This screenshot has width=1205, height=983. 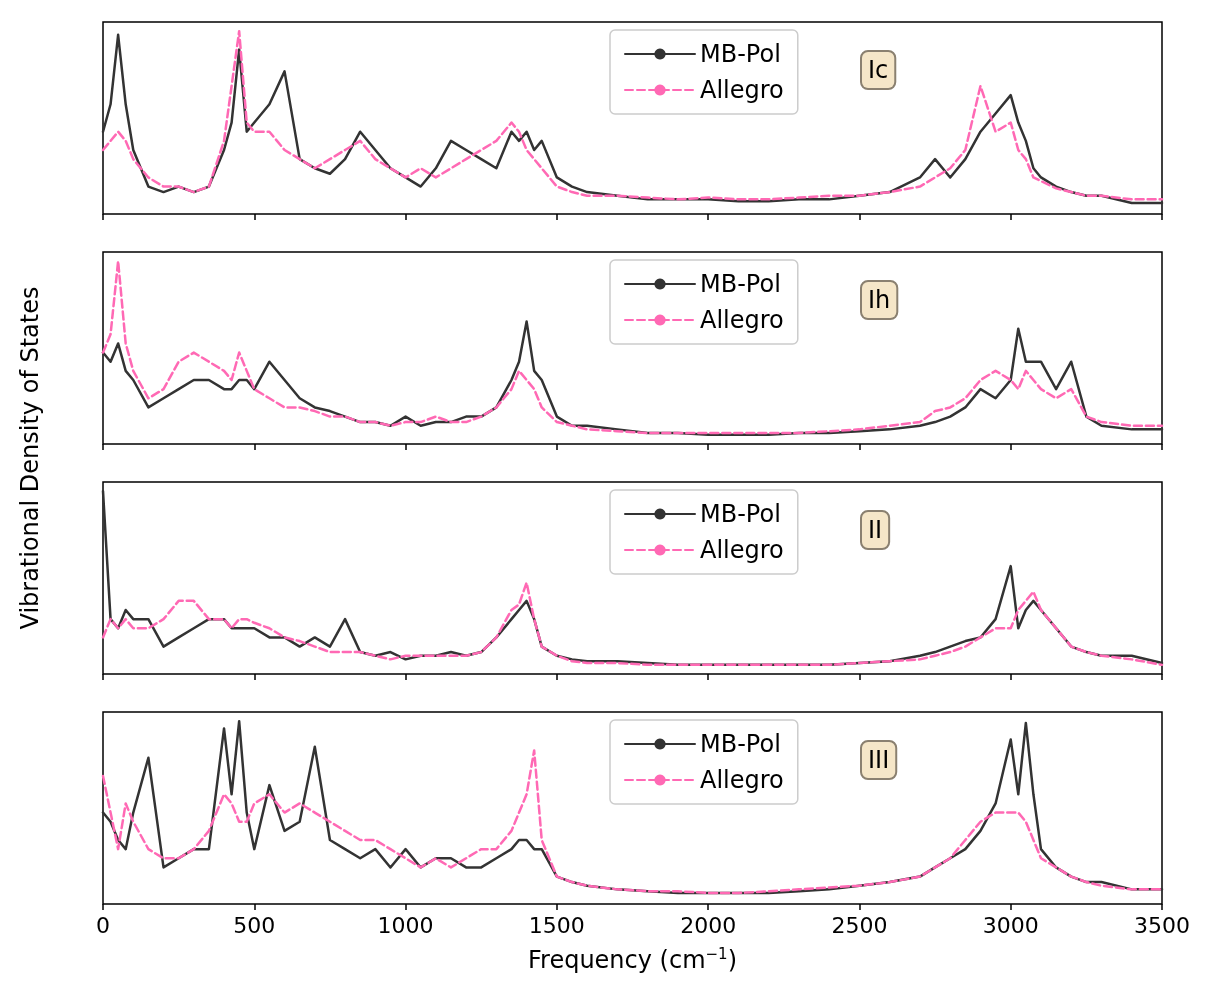 What do you see at coordinates (405, 925) in the screenshot?
I see `x-tick-label: 1000` at bounding box center [405, 925].